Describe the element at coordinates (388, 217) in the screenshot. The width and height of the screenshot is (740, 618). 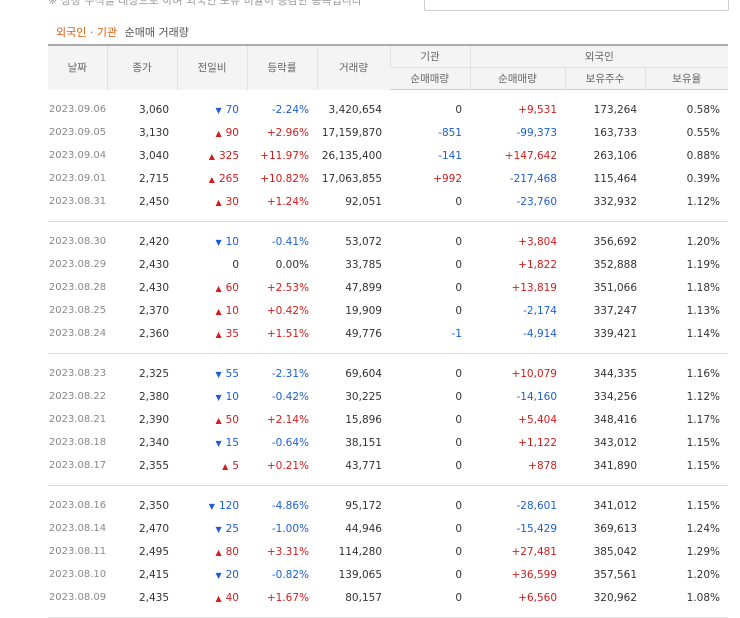
I see `group-divider` at that location.